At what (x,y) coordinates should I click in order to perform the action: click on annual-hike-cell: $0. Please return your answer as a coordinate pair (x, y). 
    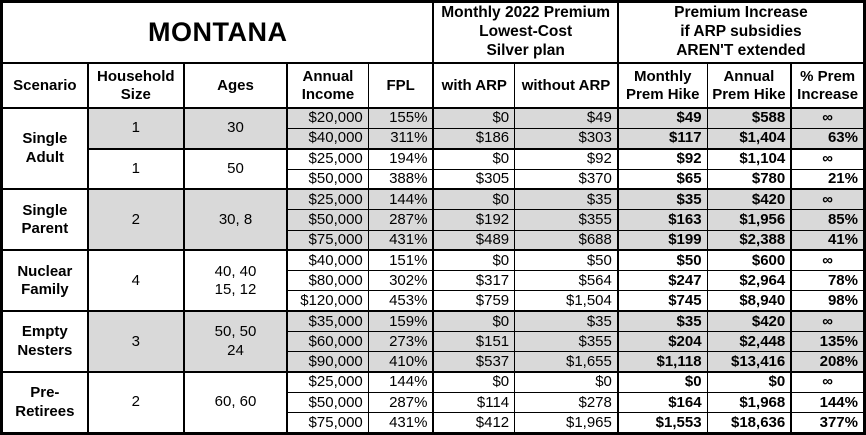
    Looking at the image, I should click on (749, 382).